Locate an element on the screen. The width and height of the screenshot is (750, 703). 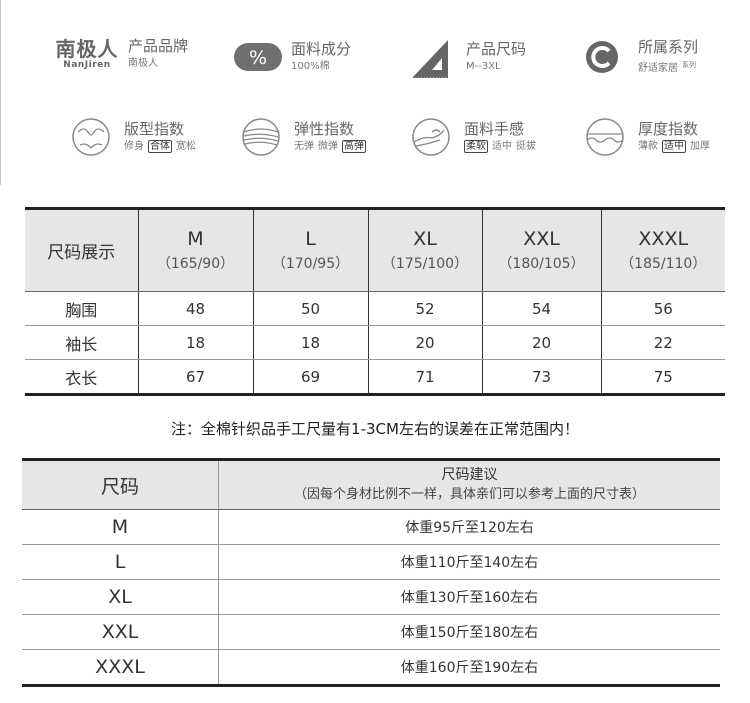
ruler-triangle-icon is located at coordinates (430, 59).